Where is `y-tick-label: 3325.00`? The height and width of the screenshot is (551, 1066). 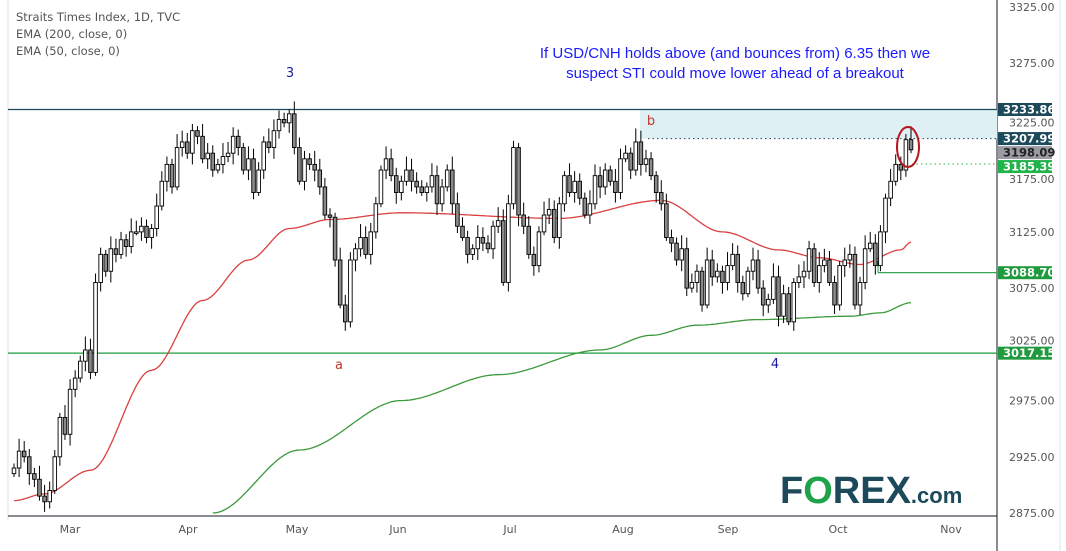
y-tick-label: 3325.00 is located at coordinates (1032, 7).